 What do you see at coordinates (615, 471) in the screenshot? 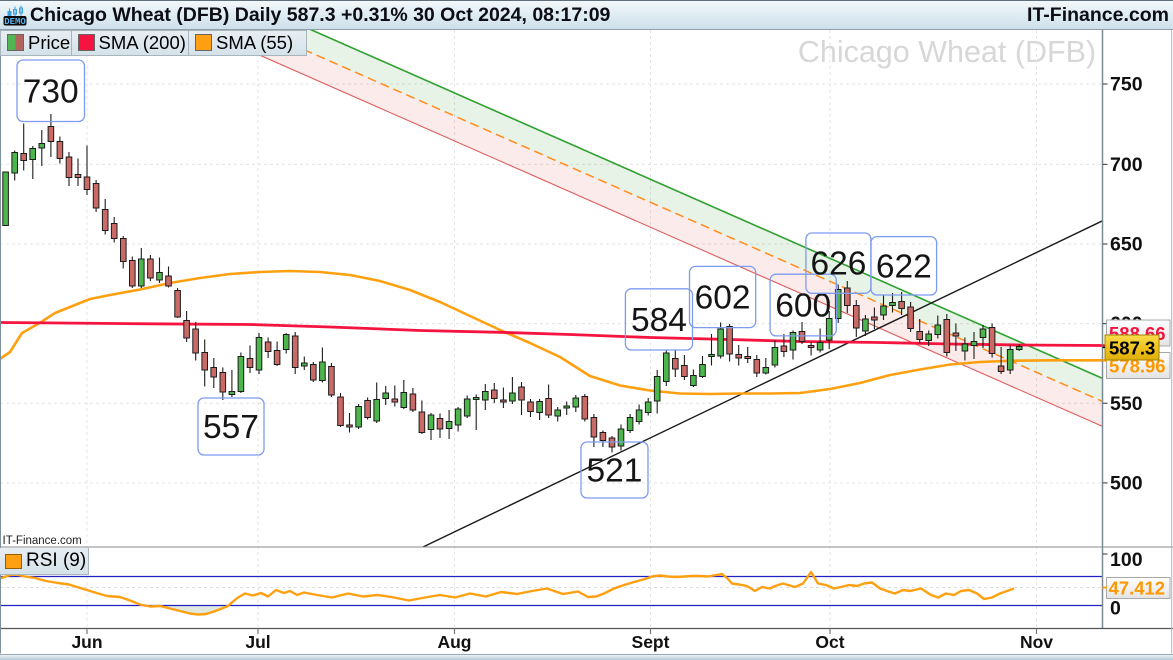
I see `svg-text: 521` at bounding box center [615, 471].